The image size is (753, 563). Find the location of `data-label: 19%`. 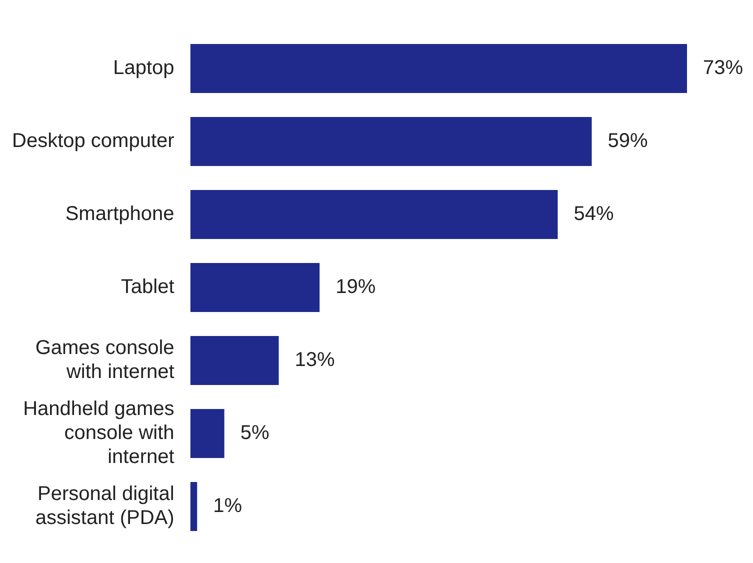

data-label: 19% is located at coordinates (356, 287).